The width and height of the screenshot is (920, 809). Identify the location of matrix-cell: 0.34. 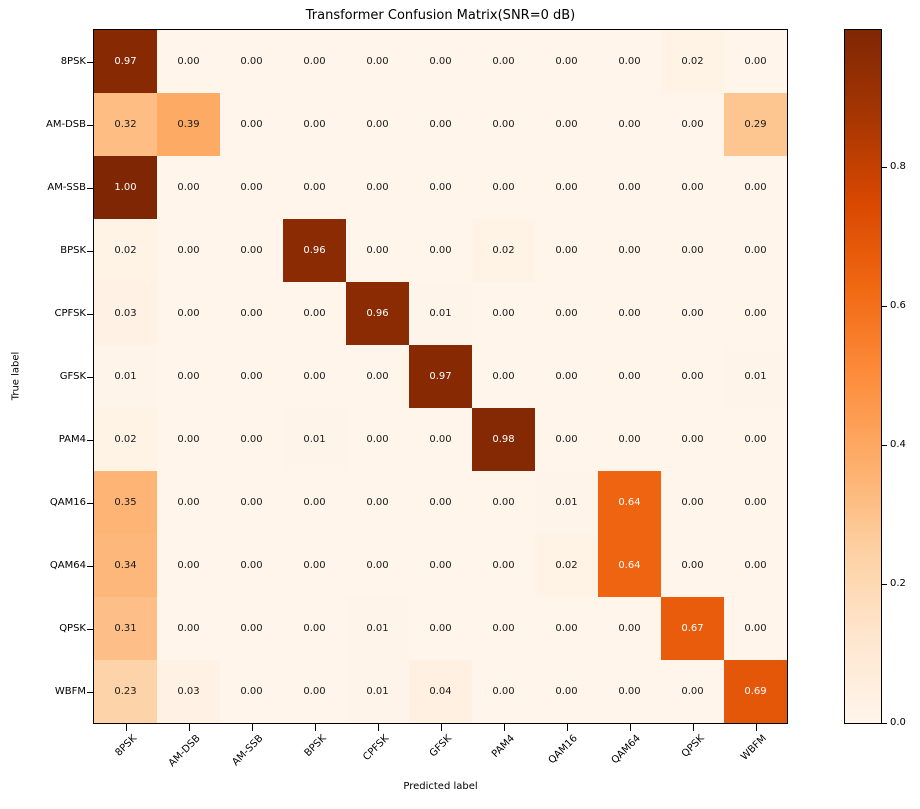
(125, 565).